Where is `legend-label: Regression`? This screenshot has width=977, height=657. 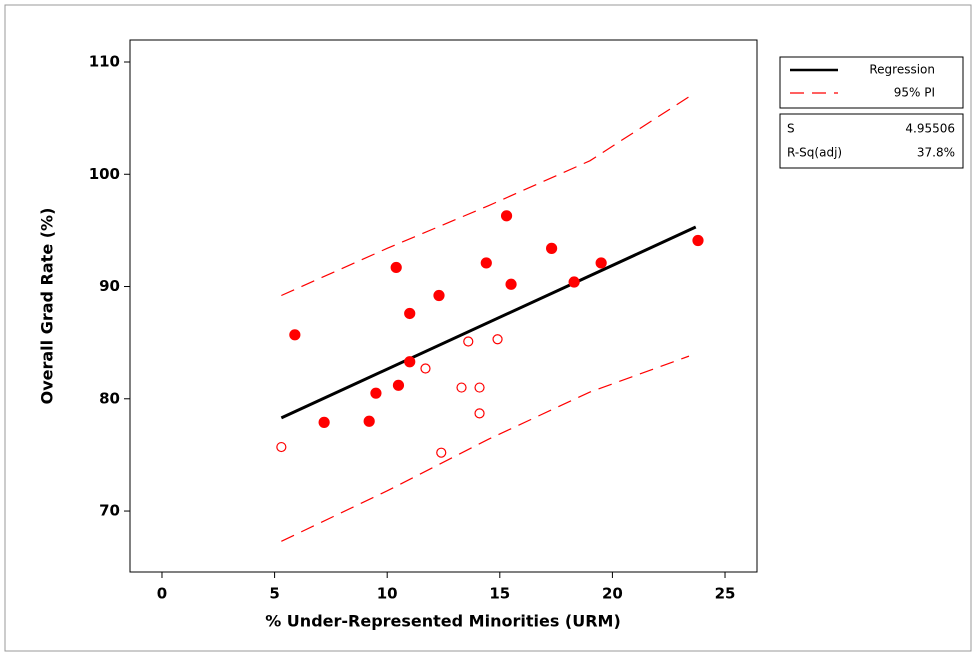 legend-label: Regression is located at coordinates (902, 70).